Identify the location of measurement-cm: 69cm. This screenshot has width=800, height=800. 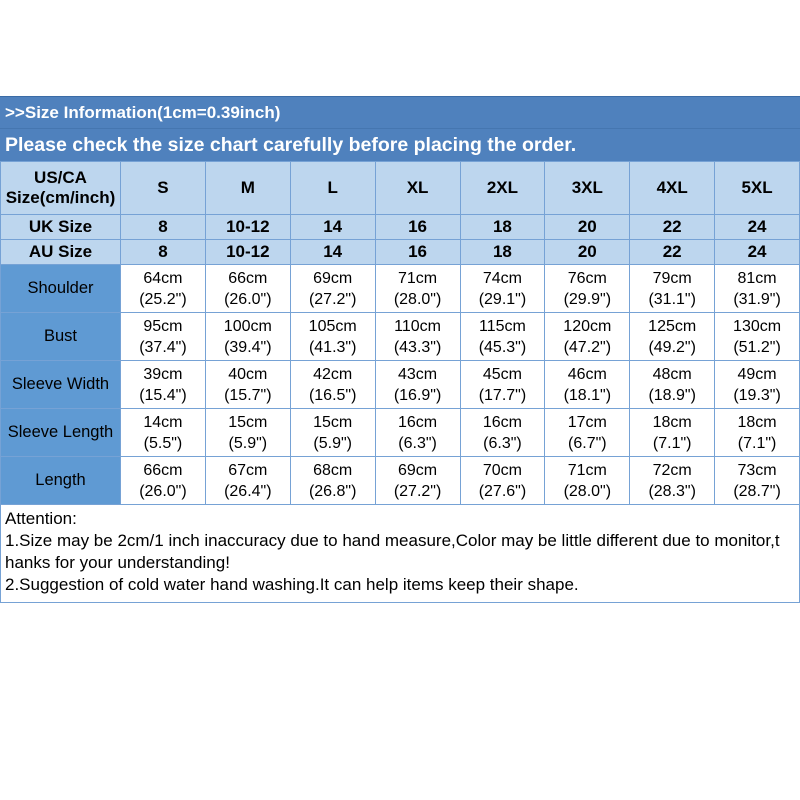
(418, 470).